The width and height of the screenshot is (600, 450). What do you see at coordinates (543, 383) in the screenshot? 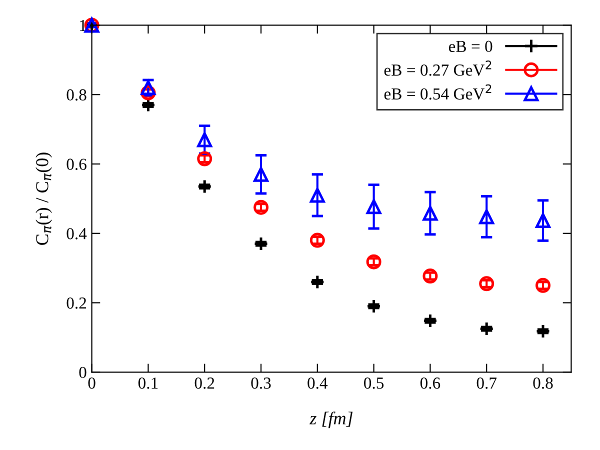
I see `x-tick-label: 0.8` at bounding box center [543, 383].